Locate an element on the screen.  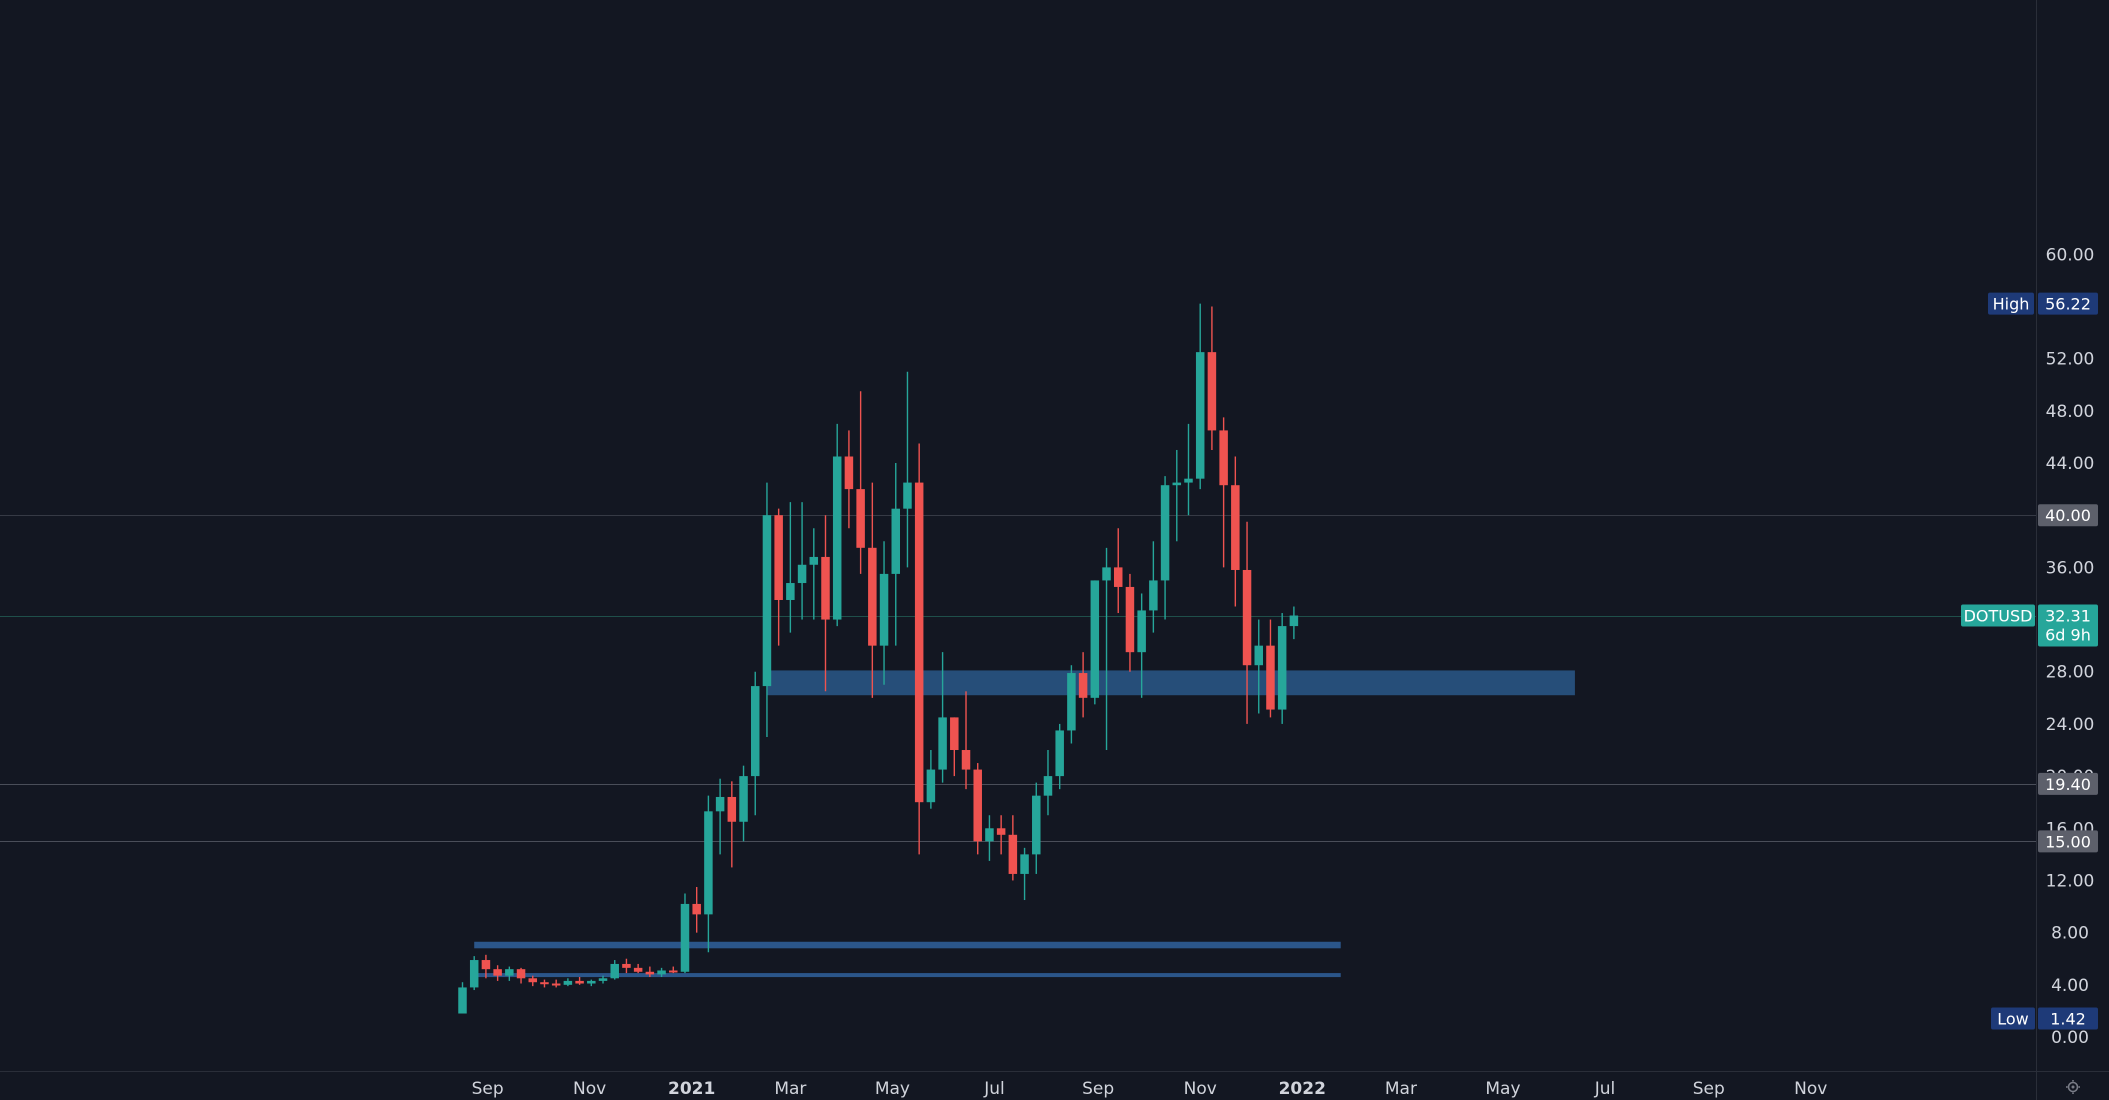
level-value: 15.00 is located at coordinates (2068, 841).